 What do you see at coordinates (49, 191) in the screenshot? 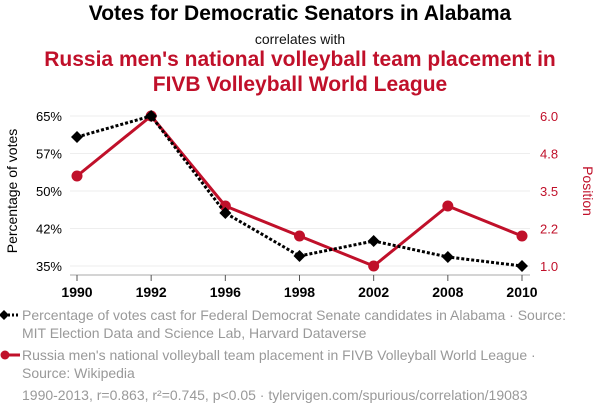
I see `left-tick-label: 50%` at bounding box center [49, 191].